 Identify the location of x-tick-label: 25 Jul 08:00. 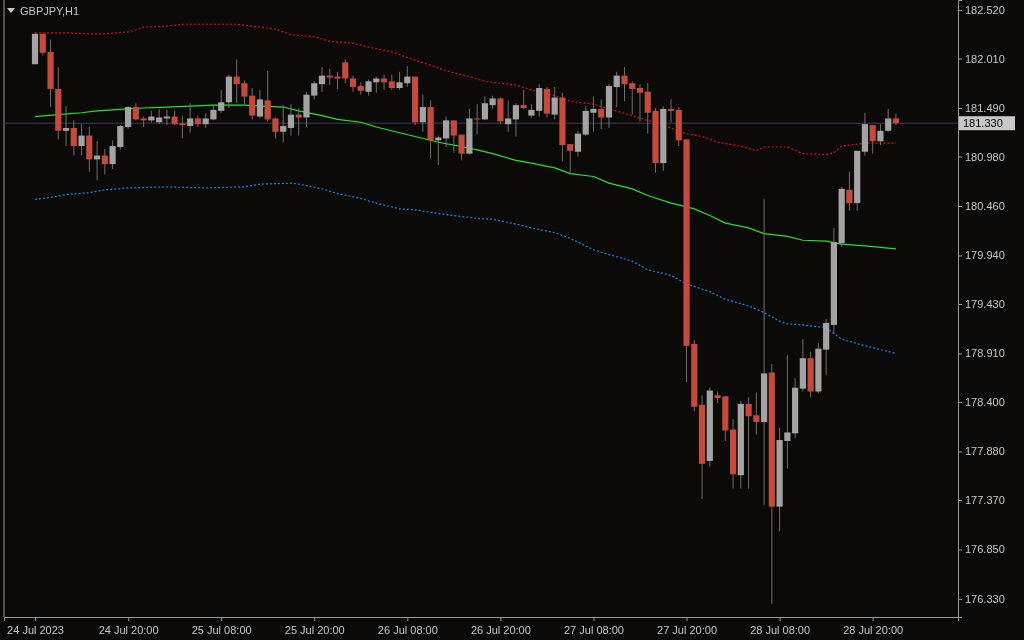
(221, 629).